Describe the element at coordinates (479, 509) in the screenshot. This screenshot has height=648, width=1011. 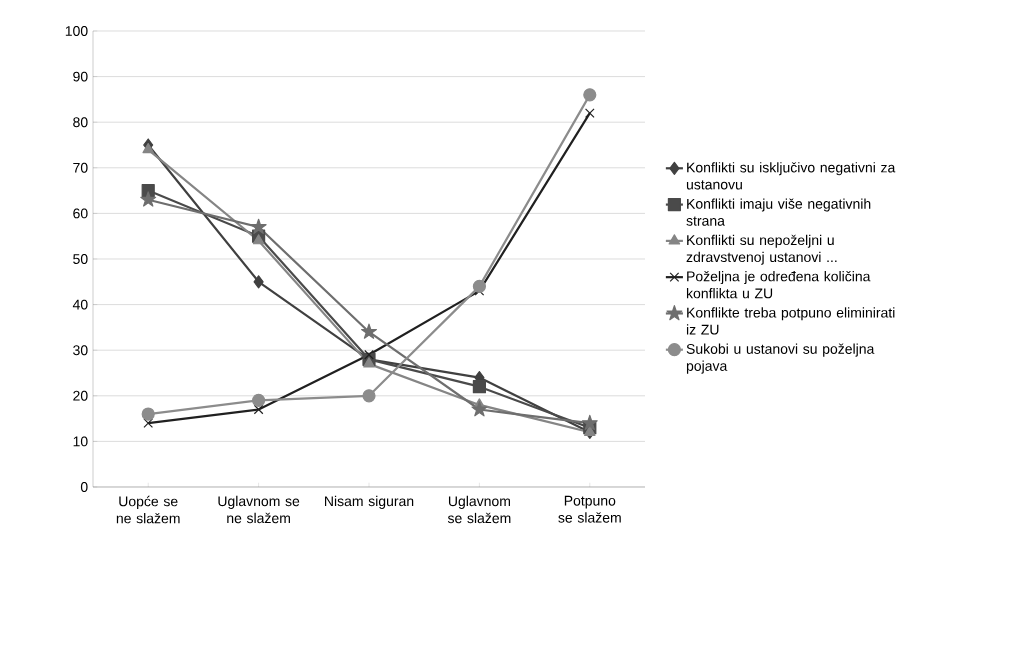
I see `x-tick-label: Uglavnom se slažem` at that location.